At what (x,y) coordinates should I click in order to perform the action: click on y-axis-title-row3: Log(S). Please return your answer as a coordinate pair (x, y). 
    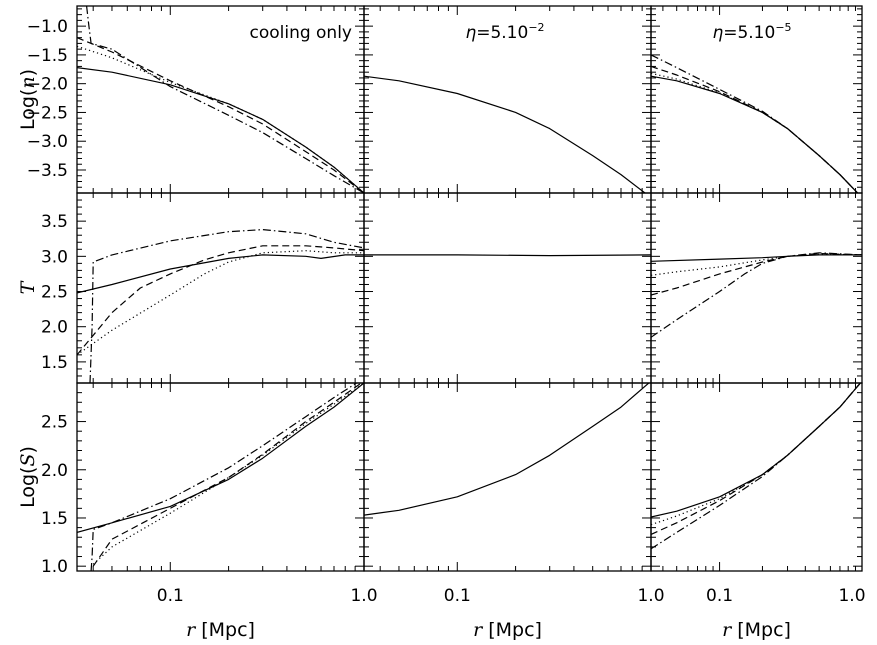
    Looking at the image, I should click on (28, 477).